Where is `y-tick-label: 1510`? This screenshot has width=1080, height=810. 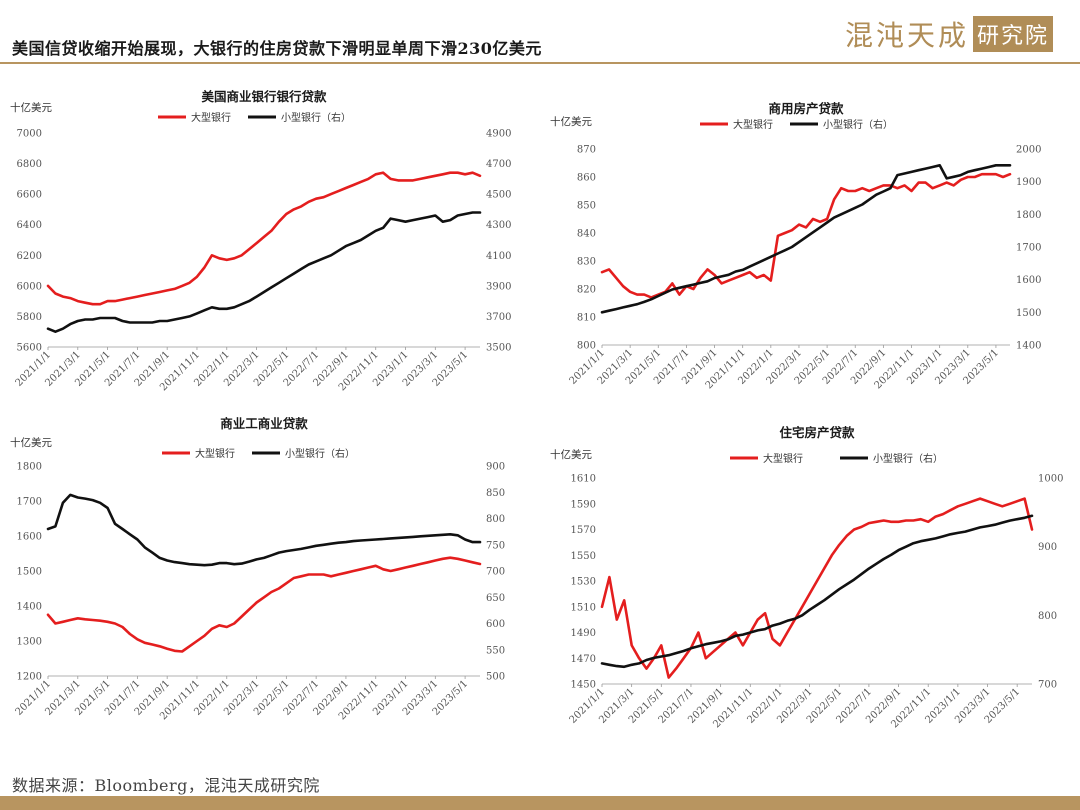 y-tick-label: 1510 is located at coordinates (583, 607).